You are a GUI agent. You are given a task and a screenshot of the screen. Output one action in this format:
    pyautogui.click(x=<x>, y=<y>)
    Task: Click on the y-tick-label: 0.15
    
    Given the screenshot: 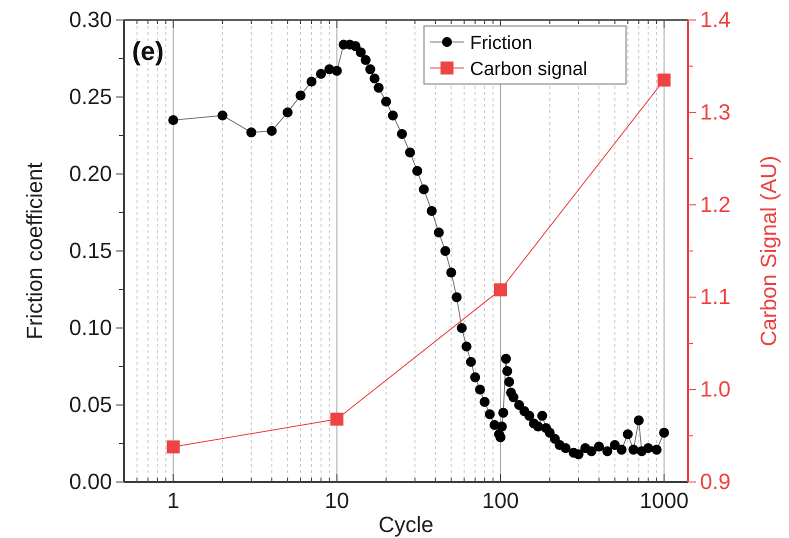 What is the action you would take?
    pyautogui.click(x=90, y=250)
    